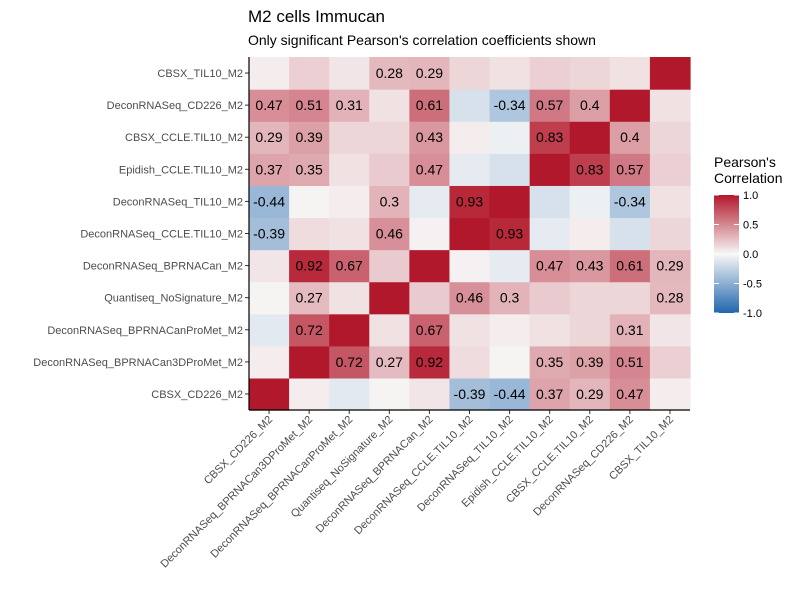 This screenshot has width=800, height=600. Describe the element at coordinates (178, 202) in the screenshot. I see `y-tick-label: DeconRNASeq_TIL10_M2` at that location.